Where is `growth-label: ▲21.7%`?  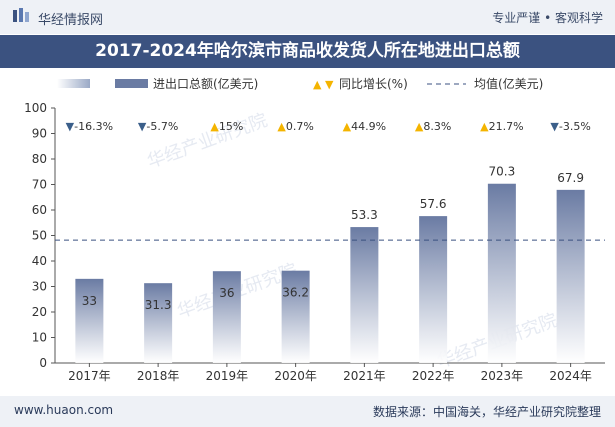 growth-label: ▲21.7% is located at coordinates (501, 126).